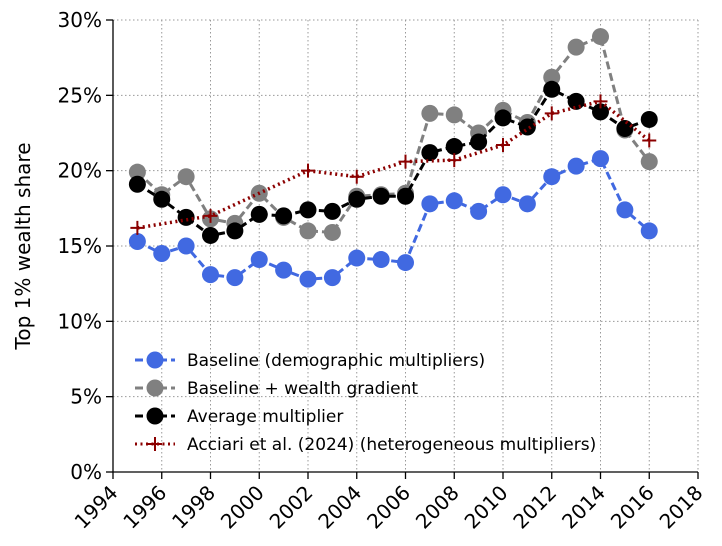 This screenshot has width=722, height=546. I want to click on legend-label: Baseline (demographic multipliers), so click(336, 361).